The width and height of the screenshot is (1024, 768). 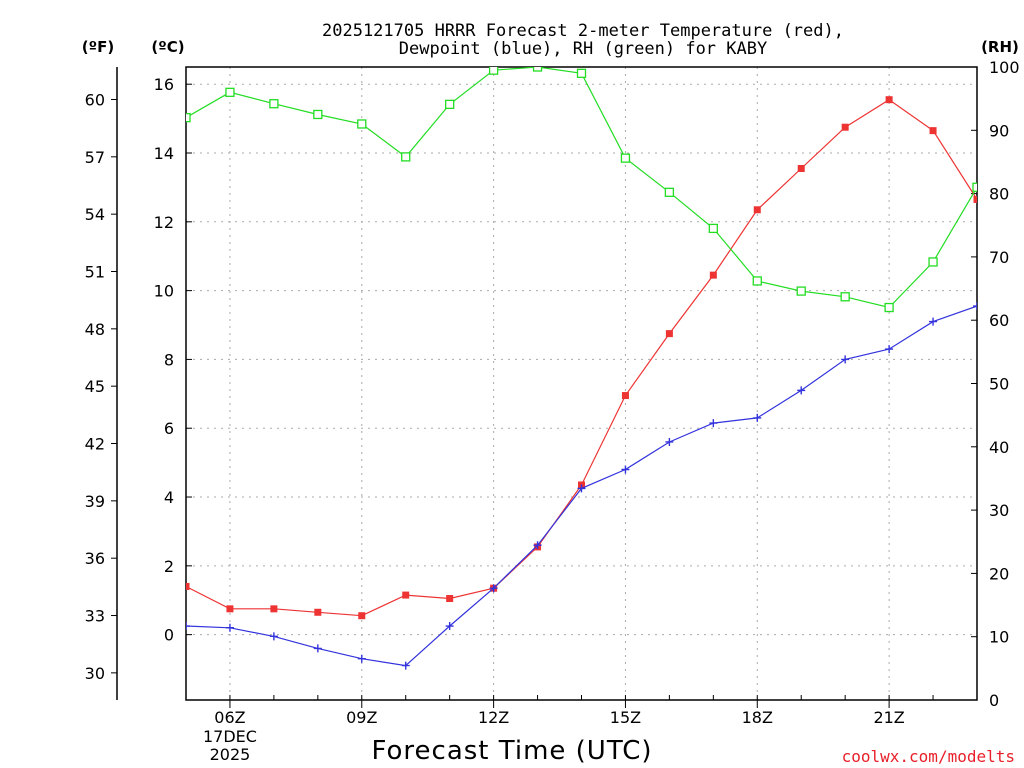 What do you see at coordinates (95, 214) in the screenshot?
I see `fahrenheit-tick-label: 54` at bounding box center [95, 214].